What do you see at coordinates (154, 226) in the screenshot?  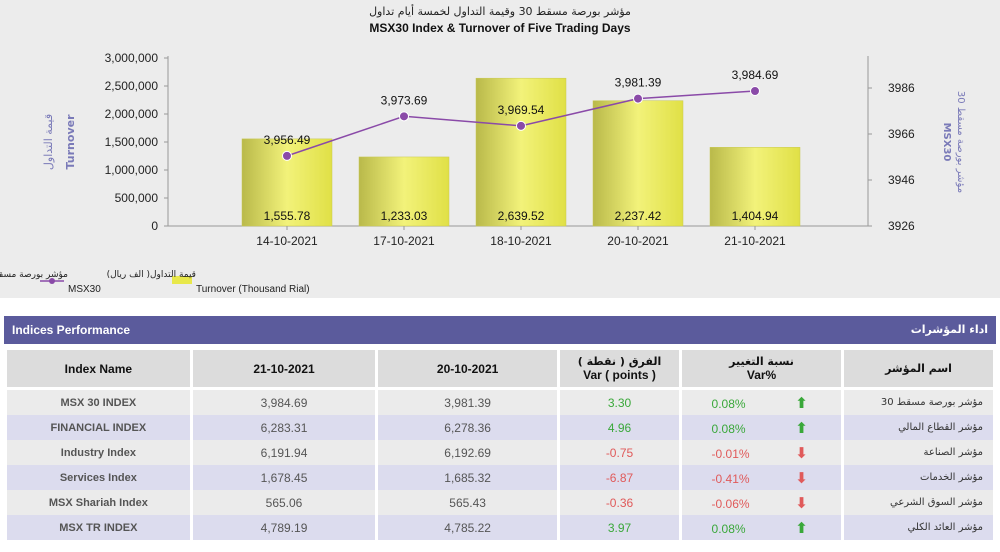 I see `y-left-tick-label: 0` at bounding box center [154, 226].